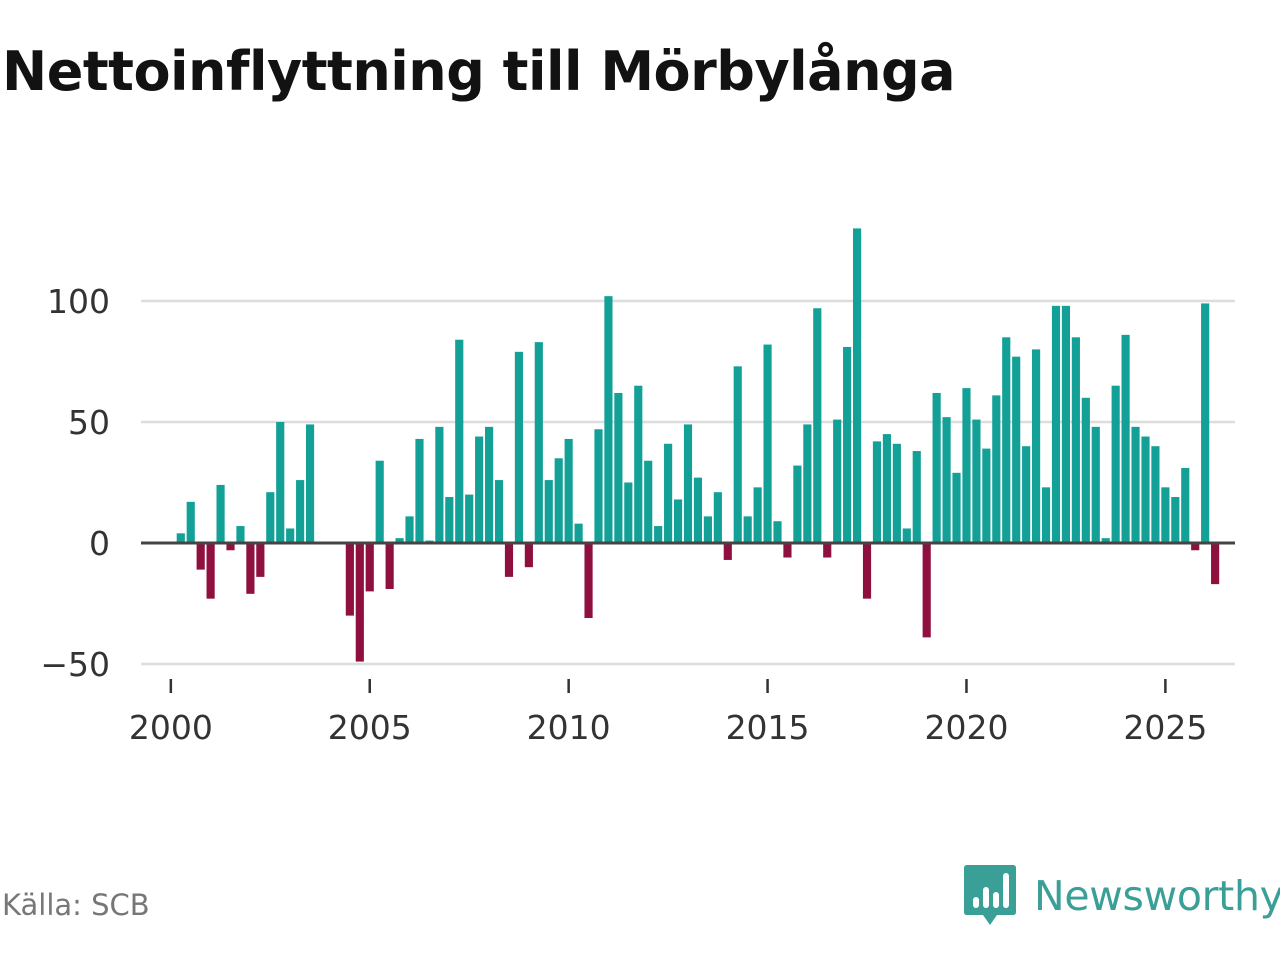  What do you see at coordinates (966, 727) in the screenshot?
I see `x-tick-label: 2020` at bounding box center [966, 727].